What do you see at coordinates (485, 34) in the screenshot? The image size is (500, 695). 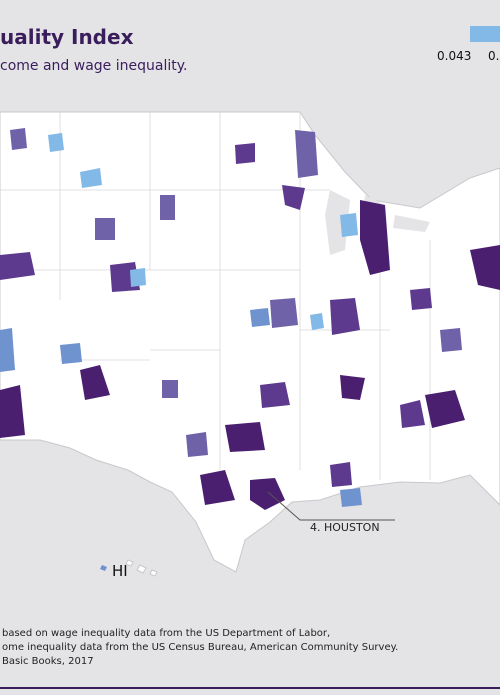 I see `legend-swatch` at bounding box center [485, 34].